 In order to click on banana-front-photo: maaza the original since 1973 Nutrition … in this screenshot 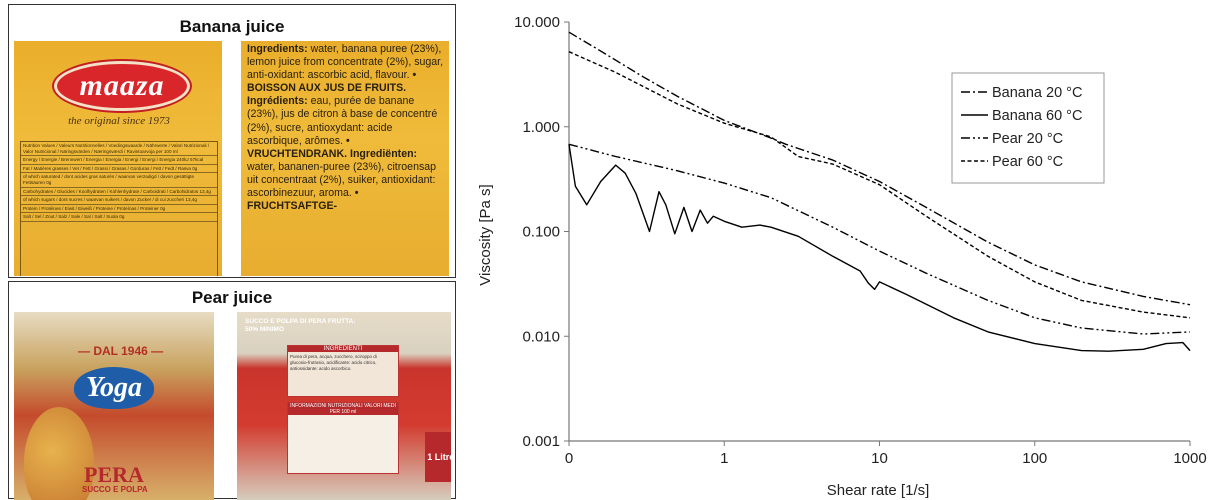, I will do `click(118, 158)`.